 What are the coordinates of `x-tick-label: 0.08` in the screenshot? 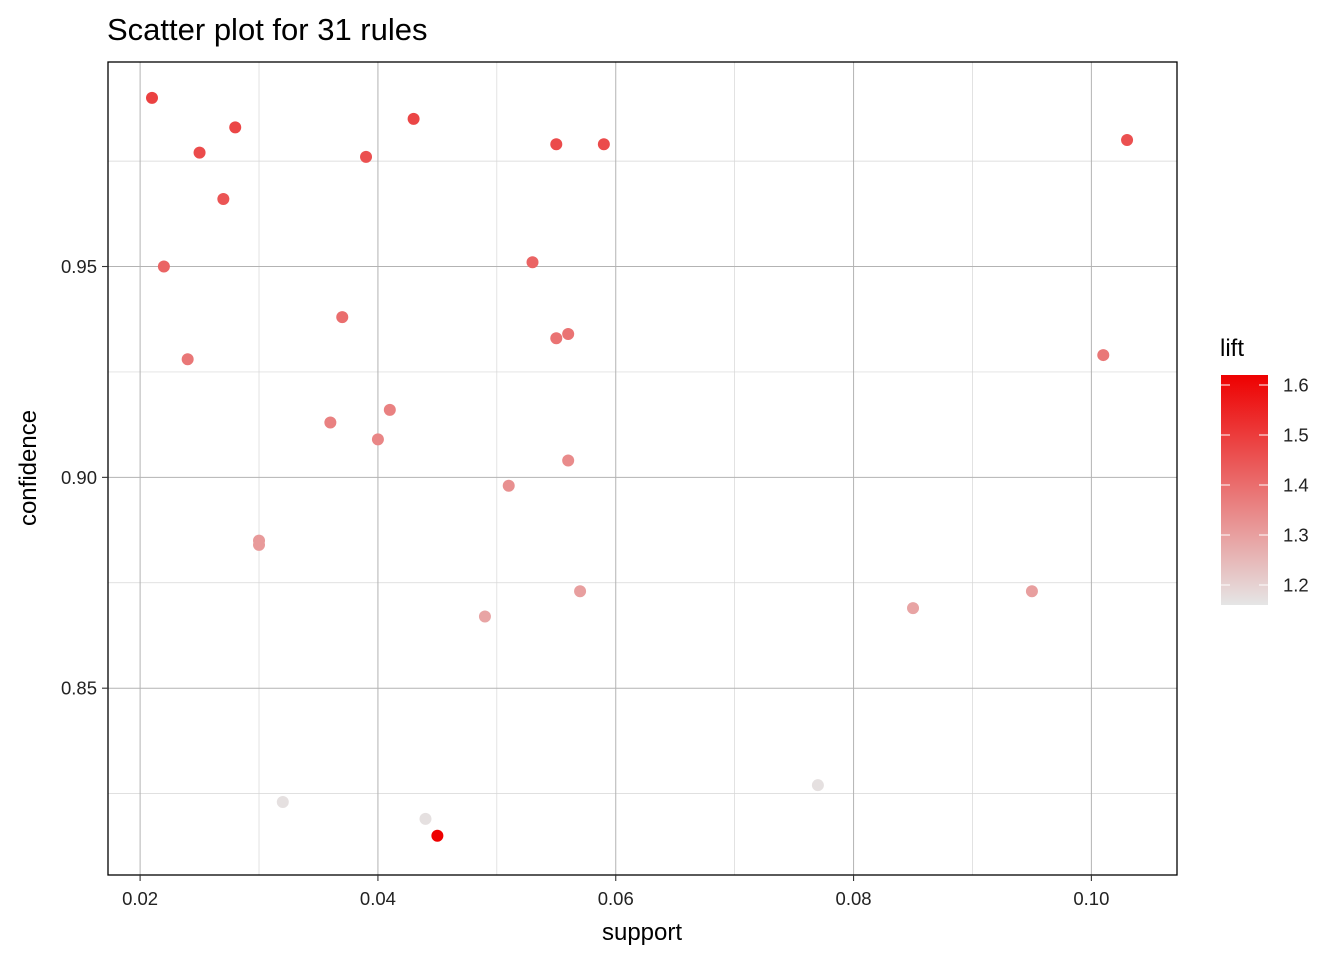 It's located at (854, 898).